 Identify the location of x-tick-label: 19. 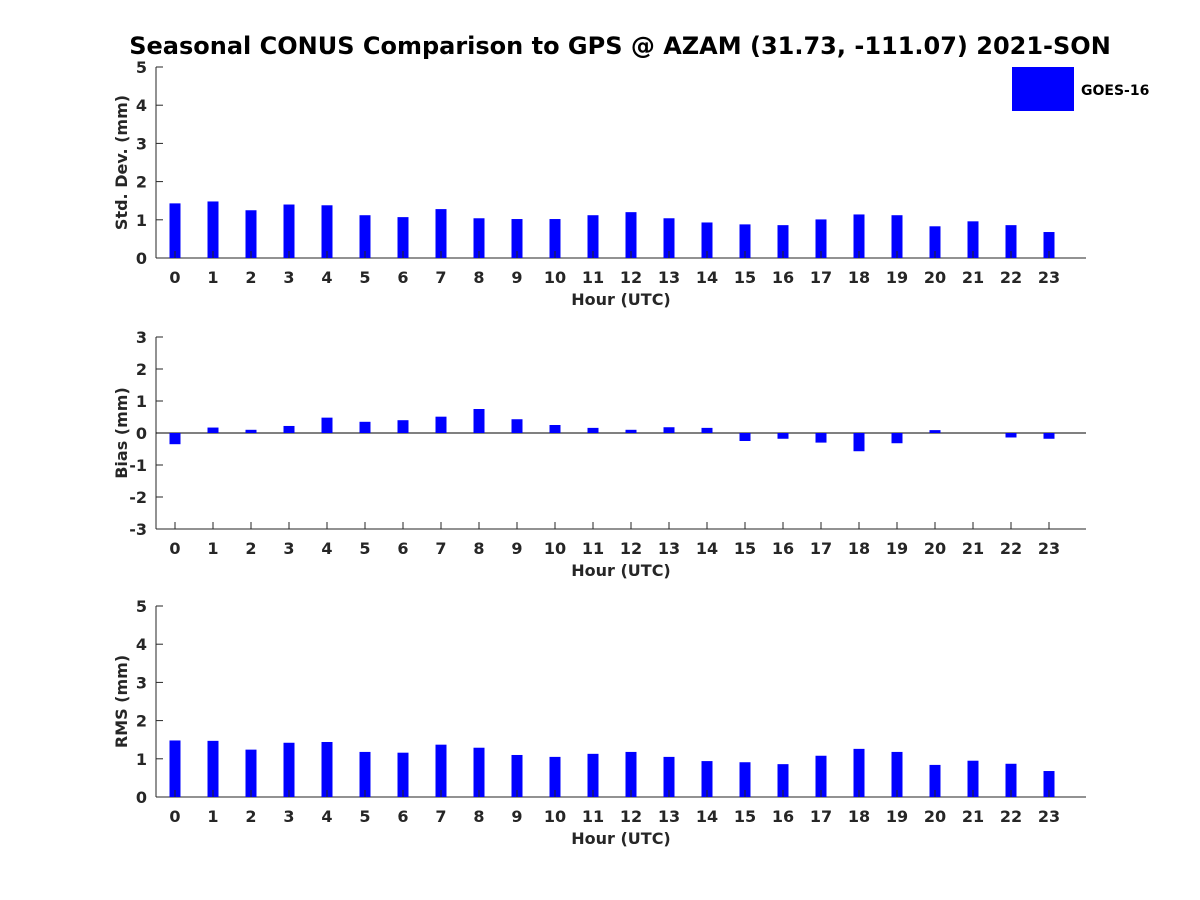
(897, 277).